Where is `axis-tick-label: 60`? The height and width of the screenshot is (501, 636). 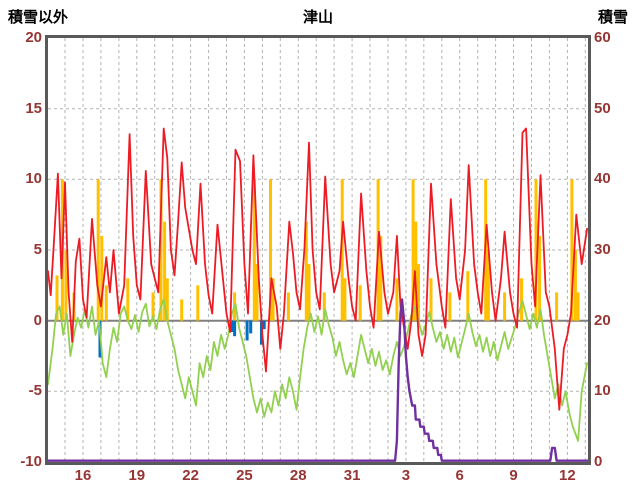 axis-tick-label: 60 is located at coordinates (602, 37).